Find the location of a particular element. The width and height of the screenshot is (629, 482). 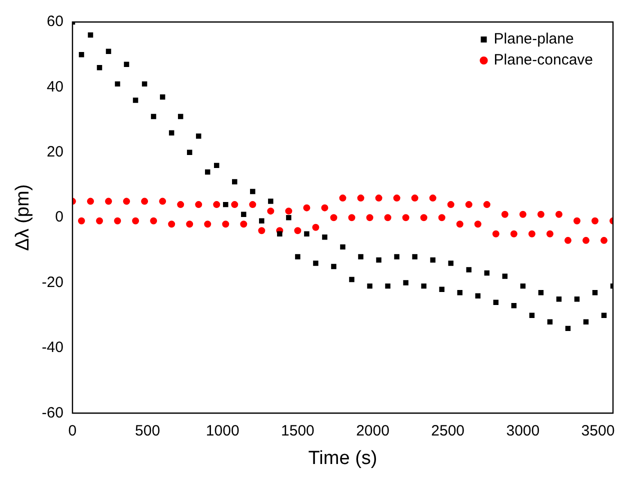

y-tick-label: -60 is located at coordinates (53, 413).